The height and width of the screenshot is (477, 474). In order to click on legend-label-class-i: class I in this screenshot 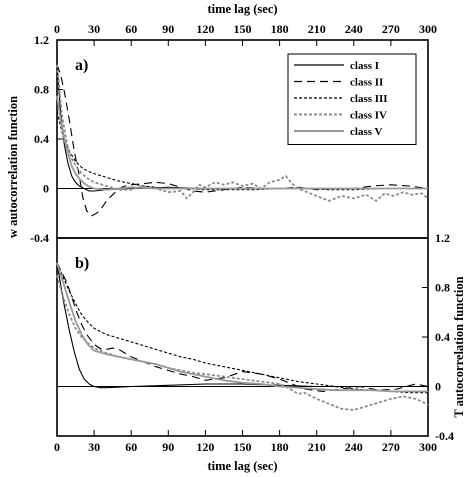, I will do `click(364, 66)`.